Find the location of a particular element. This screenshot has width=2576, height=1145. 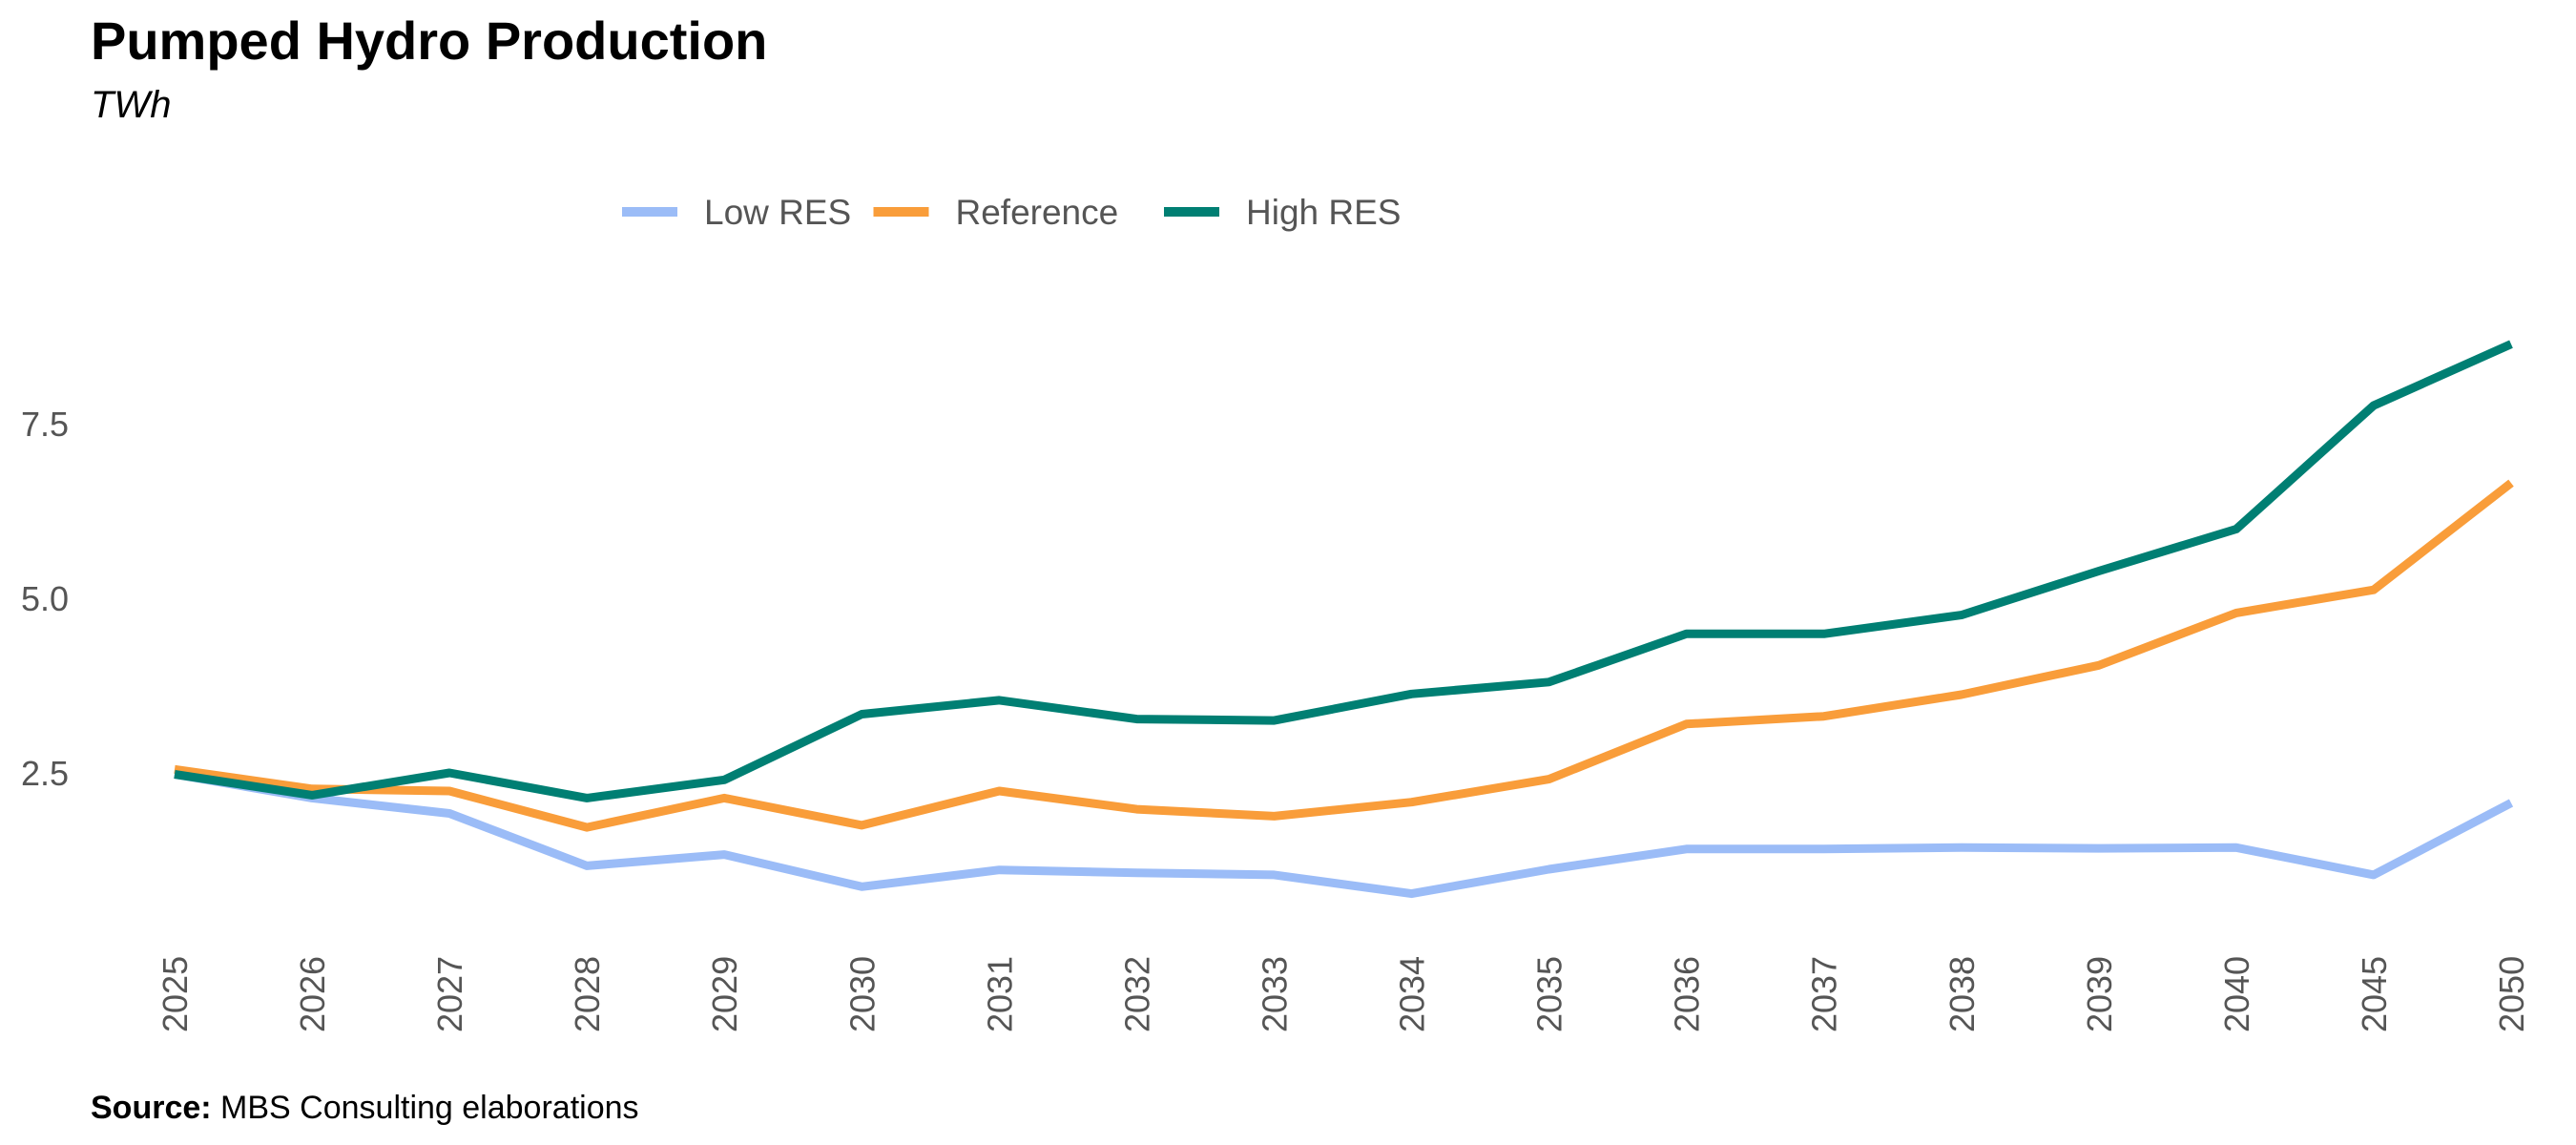

x-tick-label: 2025 is located at coordinates (175, 994).